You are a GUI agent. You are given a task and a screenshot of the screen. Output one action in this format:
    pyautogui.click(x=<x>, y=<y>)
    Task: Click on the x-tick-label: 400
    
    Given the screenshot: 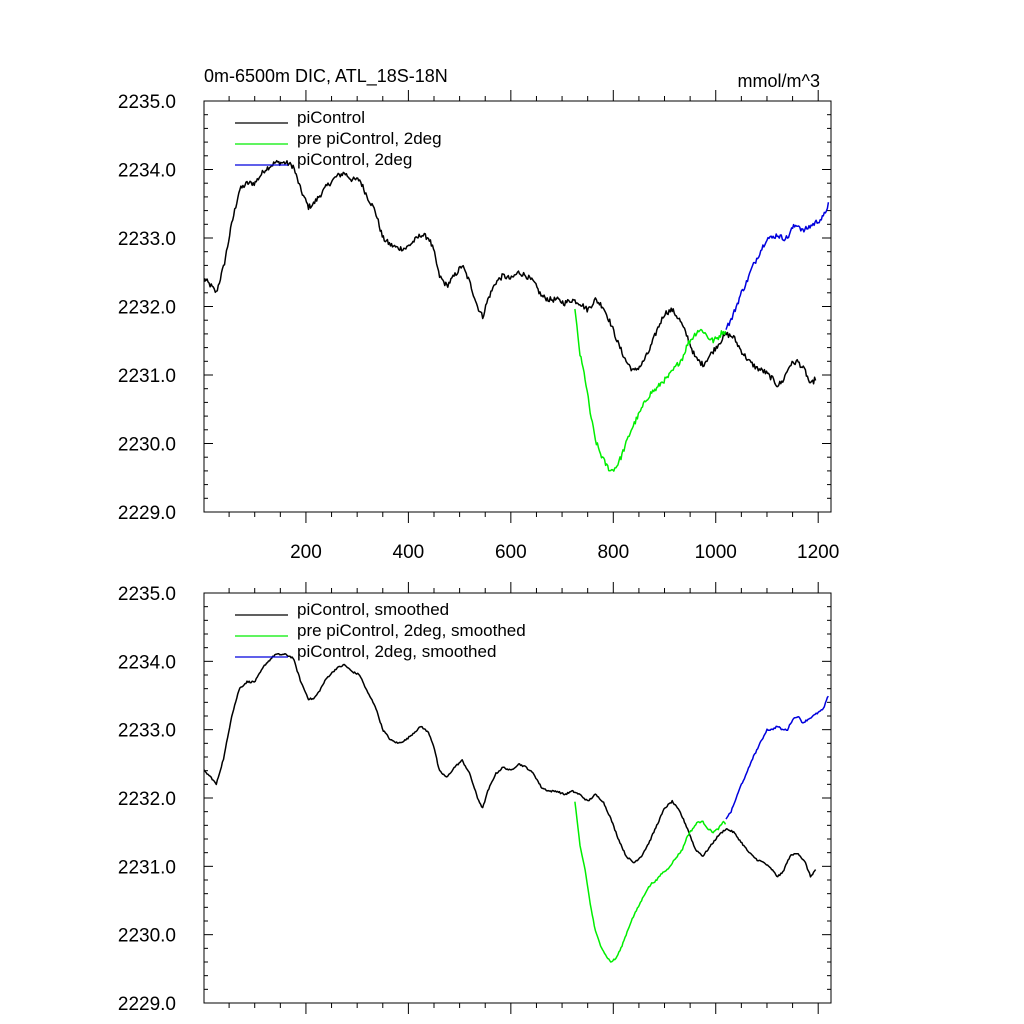 What is the action you would take?
    pyautogui.click(x=409, y=552)
    